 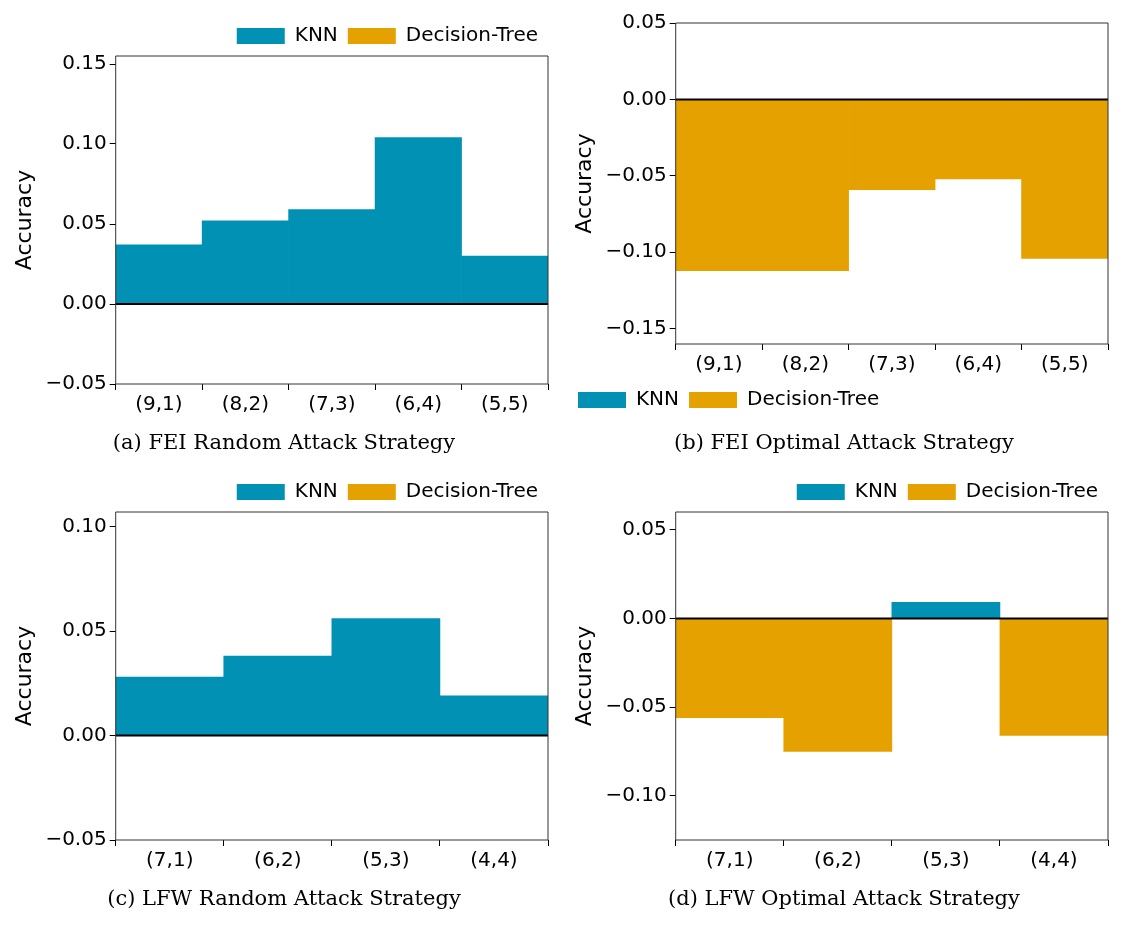 I want to click on y-tick-label: −0.15, so click(x=636, y=326).